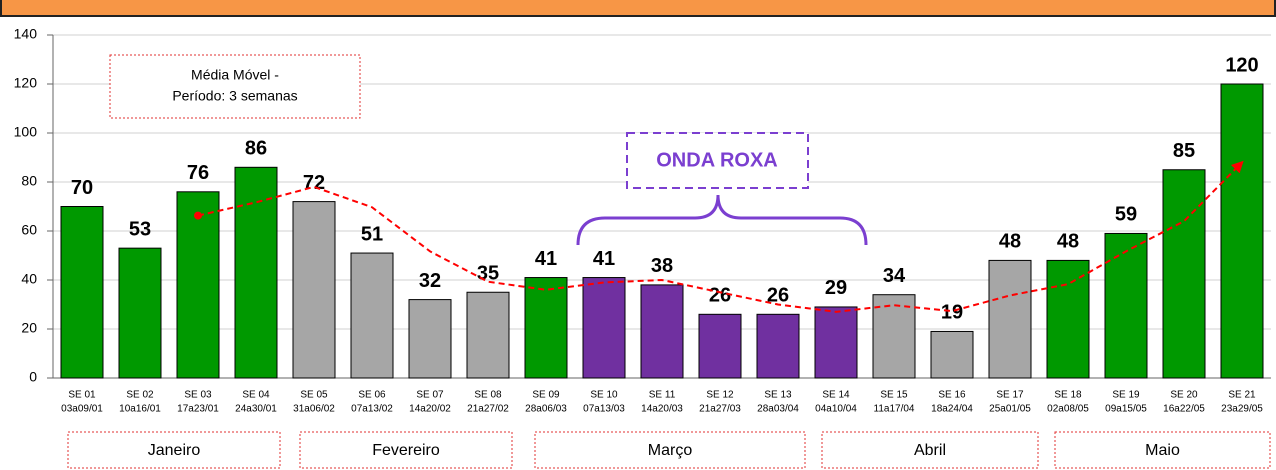 The image size is (1276, 470). Describe the element at coordinates (488, 395) in the screenshot. I see `x-tick-label: SE 08` at that location.